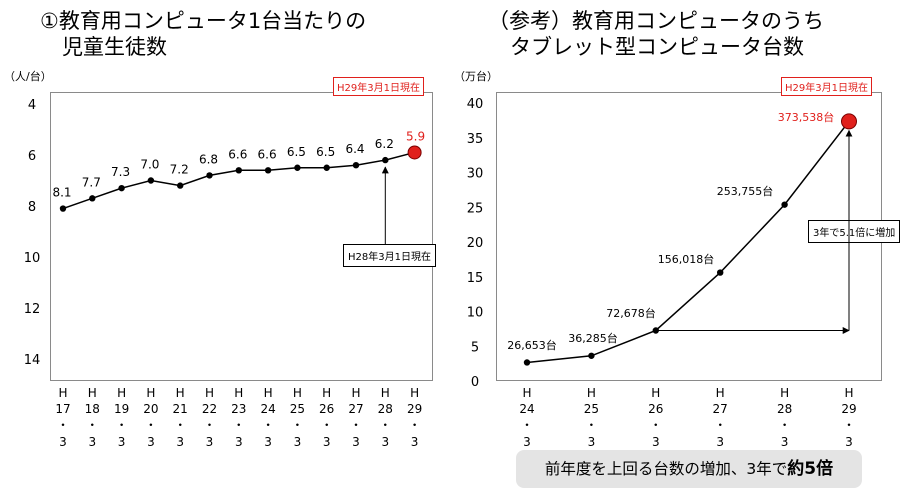 The image size is (900, 499). Describe the element at coordinates (238, 409) in the screenshot. I see `left-x-tick-label: 23` at that location.